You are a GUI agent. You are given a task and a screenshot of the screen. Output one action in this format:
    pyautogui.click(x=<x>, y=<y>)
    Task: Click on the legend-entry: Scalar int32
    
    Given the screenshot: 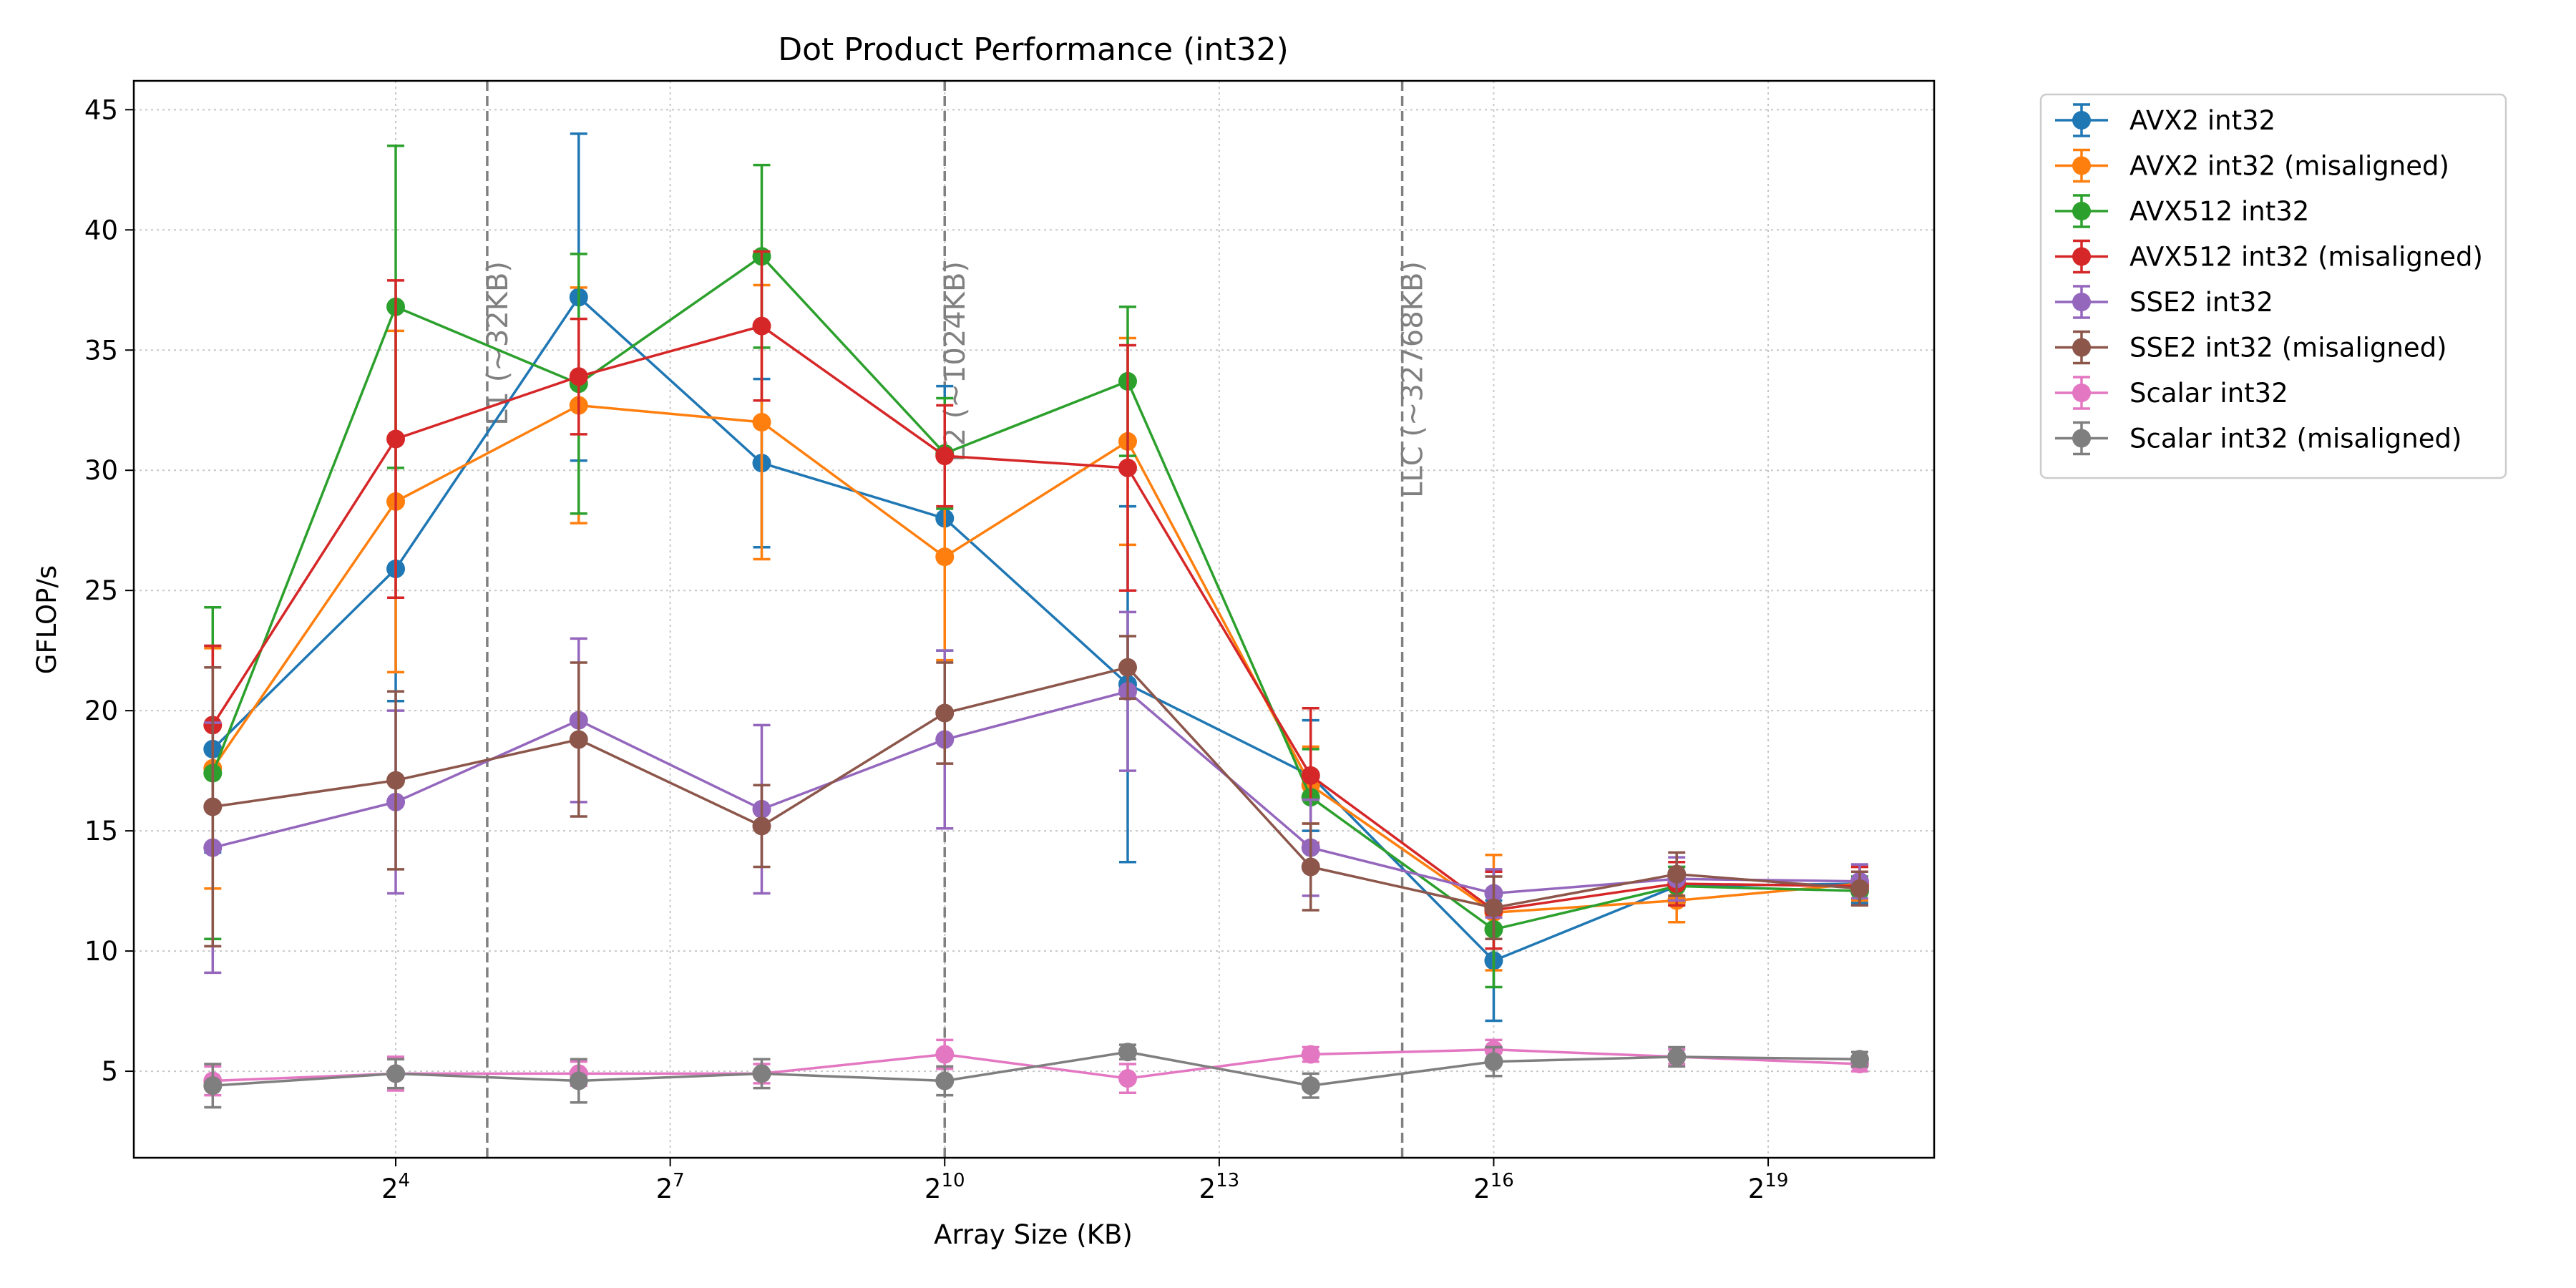 What is the action you would take?
    pyautogui.click(x=2171, y=393)
    